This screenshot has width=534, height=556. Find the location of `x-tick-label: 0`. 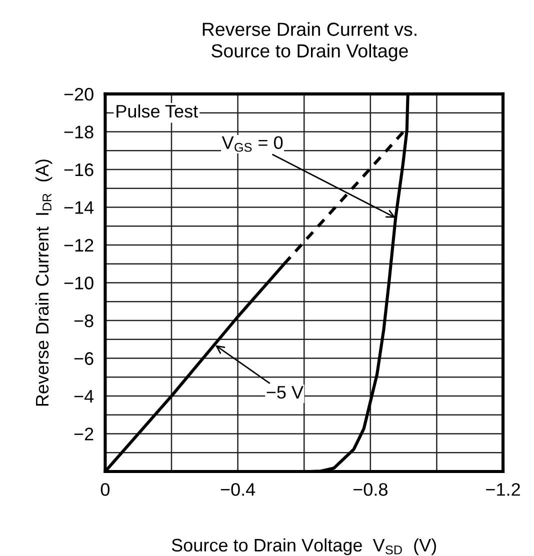

x-tick-label: 0 is located at coordinates (105, 489).